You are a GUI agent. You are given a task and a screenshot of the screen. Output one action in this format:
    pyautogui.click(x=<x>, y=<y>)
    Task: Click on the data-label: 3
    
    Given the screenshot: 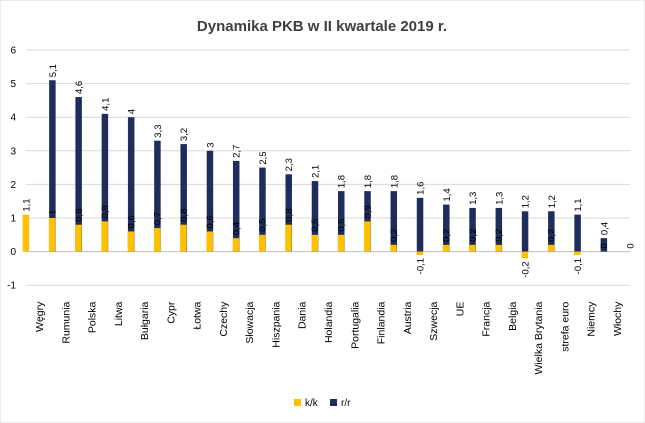 What is the action you would take?
    pyautogui.click(x=210, y=145)
    